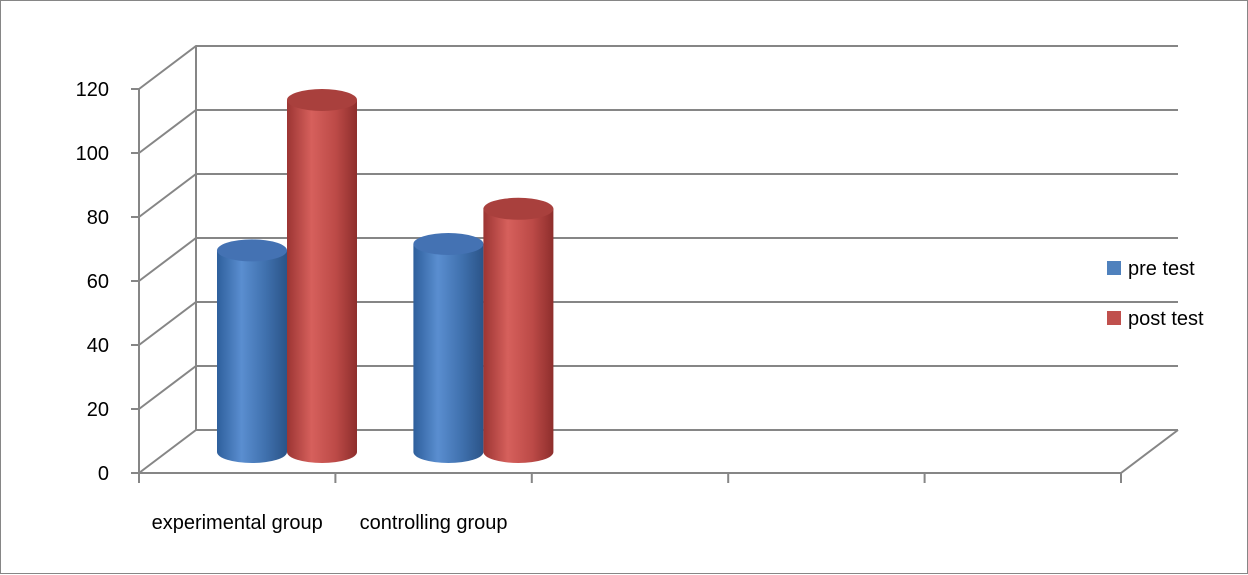 Image resolution: width=1248 pixels, height=575 pixels. I want to click on y-axis-ticks: 0 20 40 60 80 100 120, so click(92, 282).